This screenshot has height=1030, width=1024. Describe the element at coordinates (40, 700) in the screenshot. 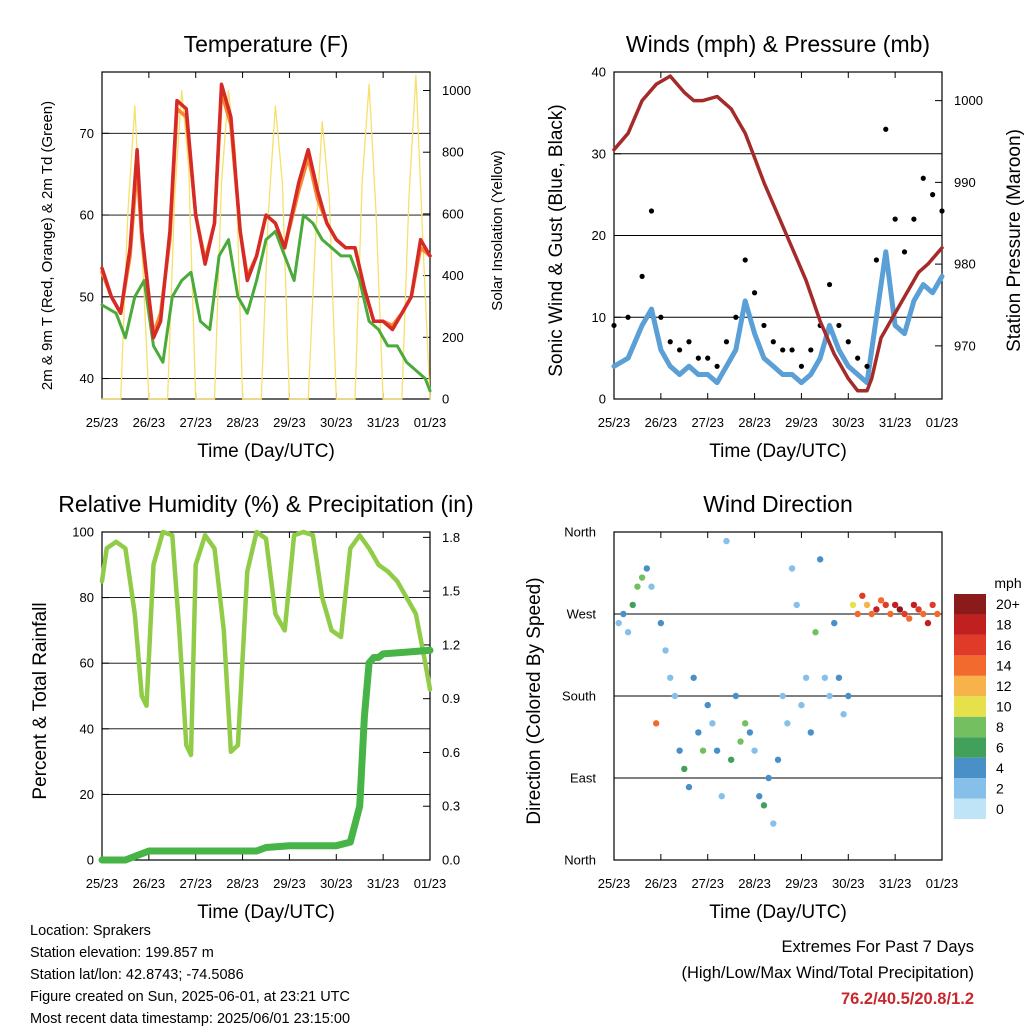

I see `humidity-ylabel: Percent & Total Rainfall` at that location.